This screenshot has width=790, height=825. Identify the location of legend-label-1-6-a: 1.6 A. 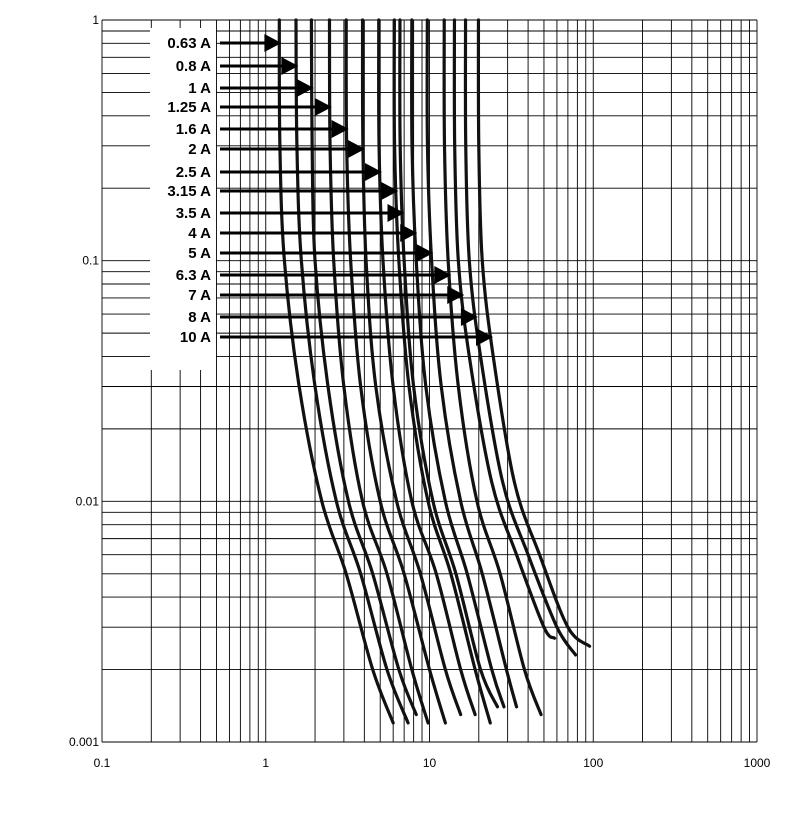
(193, 129).